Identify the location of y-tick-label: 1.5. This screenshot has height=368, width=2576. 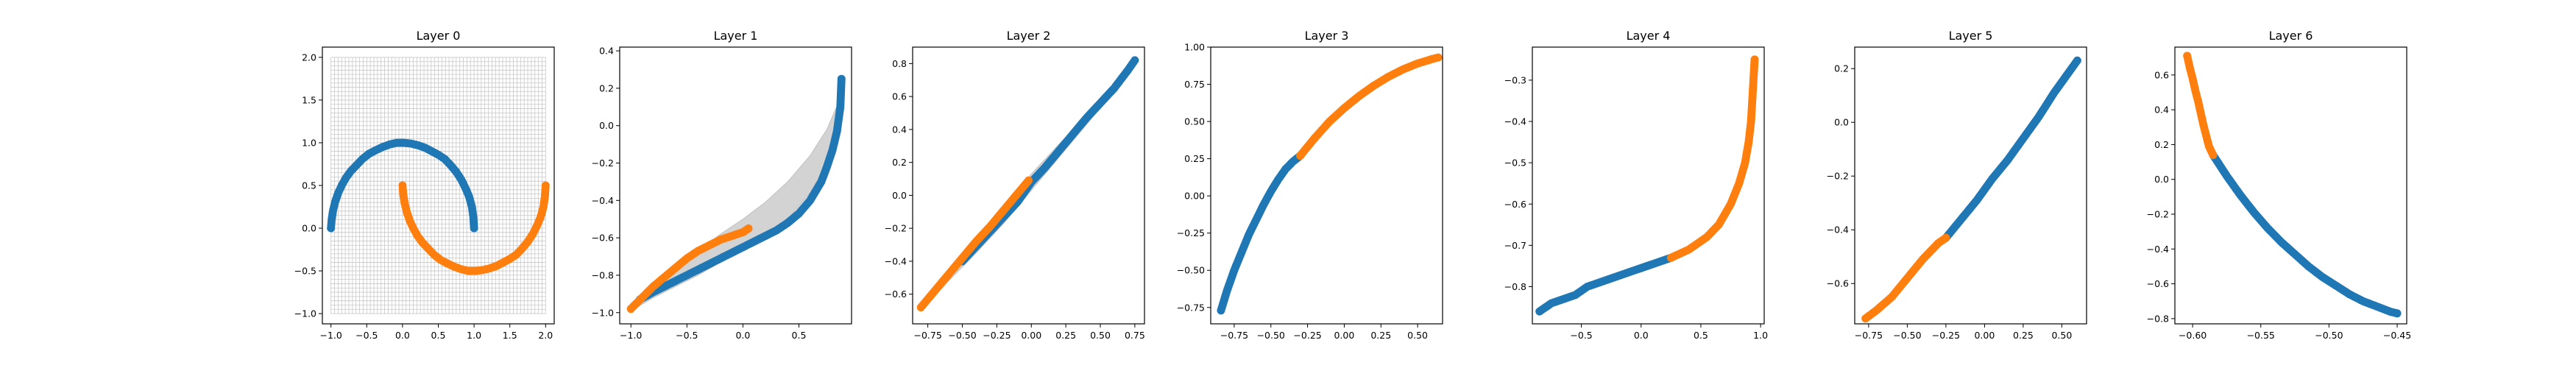
(309, 99).